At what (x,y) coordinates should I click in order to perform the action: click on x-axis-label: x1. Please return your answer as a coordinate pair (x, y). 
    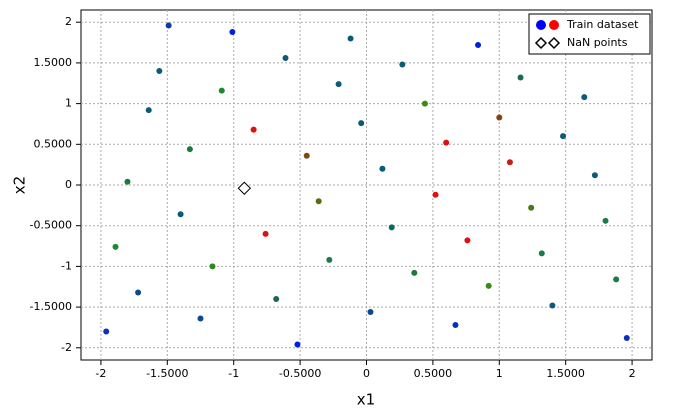
    Looking at the image, I should click on (366, 400).